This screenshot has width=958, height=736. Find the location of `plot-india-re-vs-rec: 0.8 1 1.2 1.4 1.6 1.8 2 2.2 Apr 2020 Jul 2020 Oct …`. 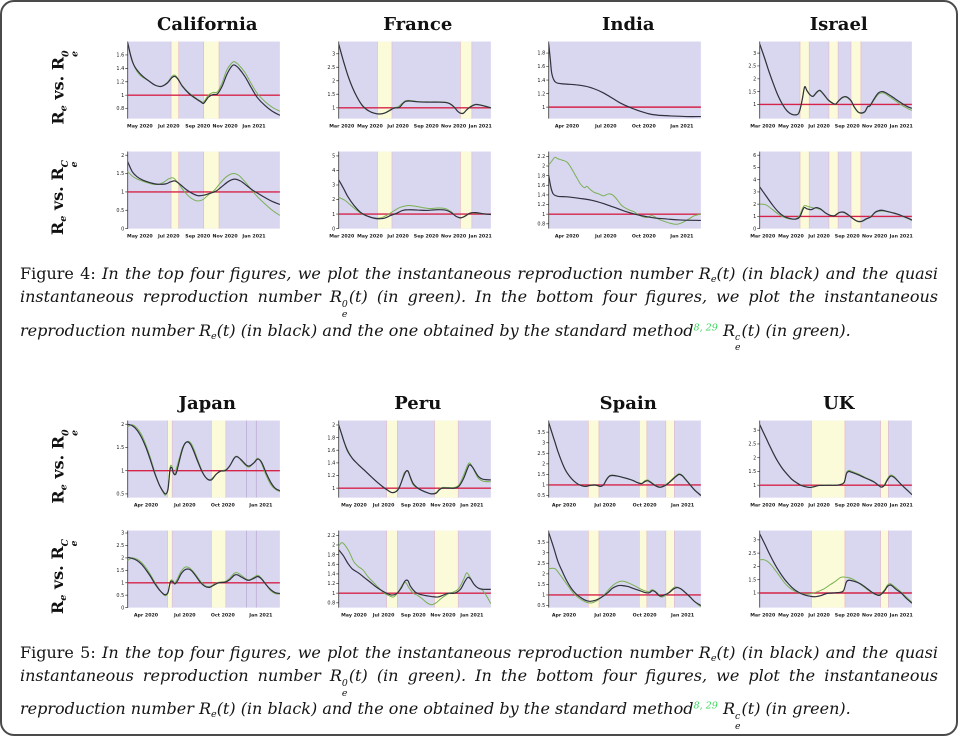

plot-india-re-vs-rec: 0.8 1 1.2 1.4 1.6 1.8 2 2.2 Apr 2020 Jul 2020 Oct … is located at coordinates (628, 197).